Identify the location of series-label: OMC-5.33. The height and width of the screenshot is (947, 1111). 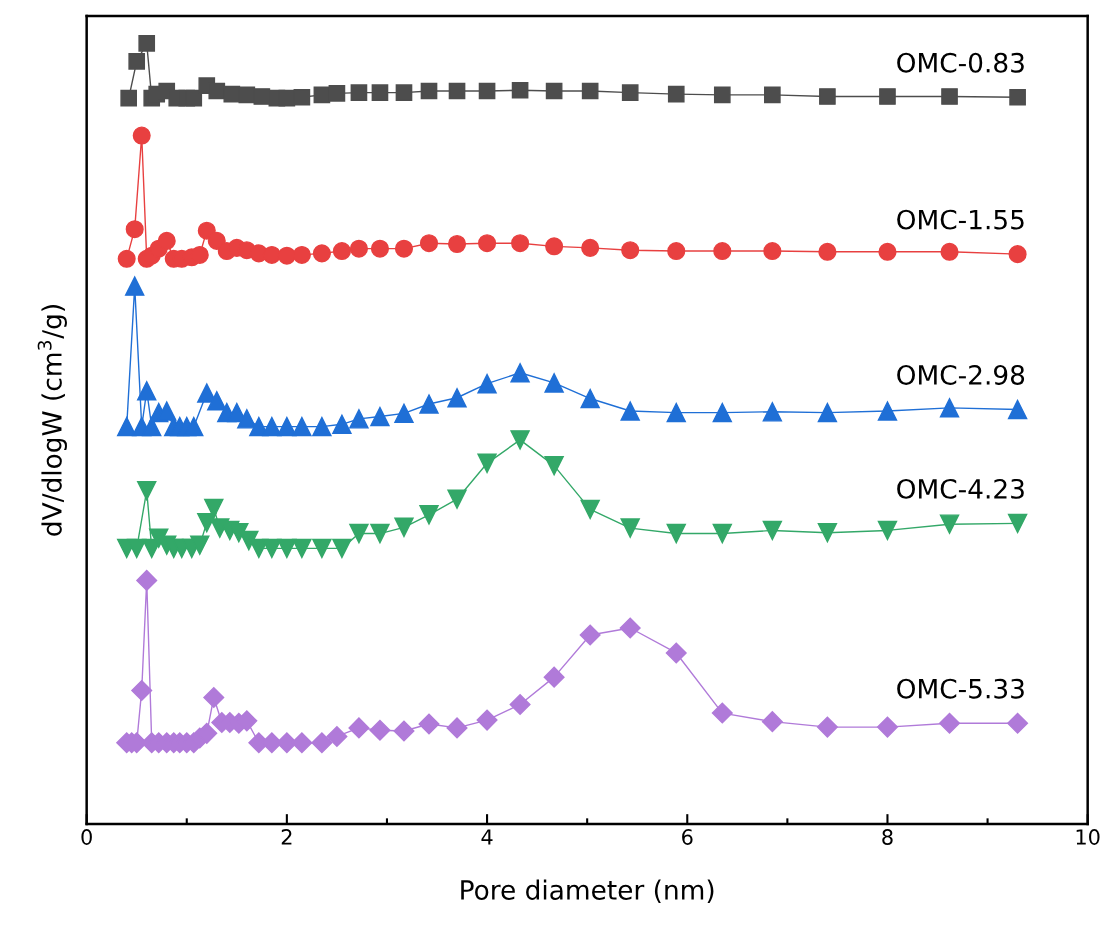
(960, 688).